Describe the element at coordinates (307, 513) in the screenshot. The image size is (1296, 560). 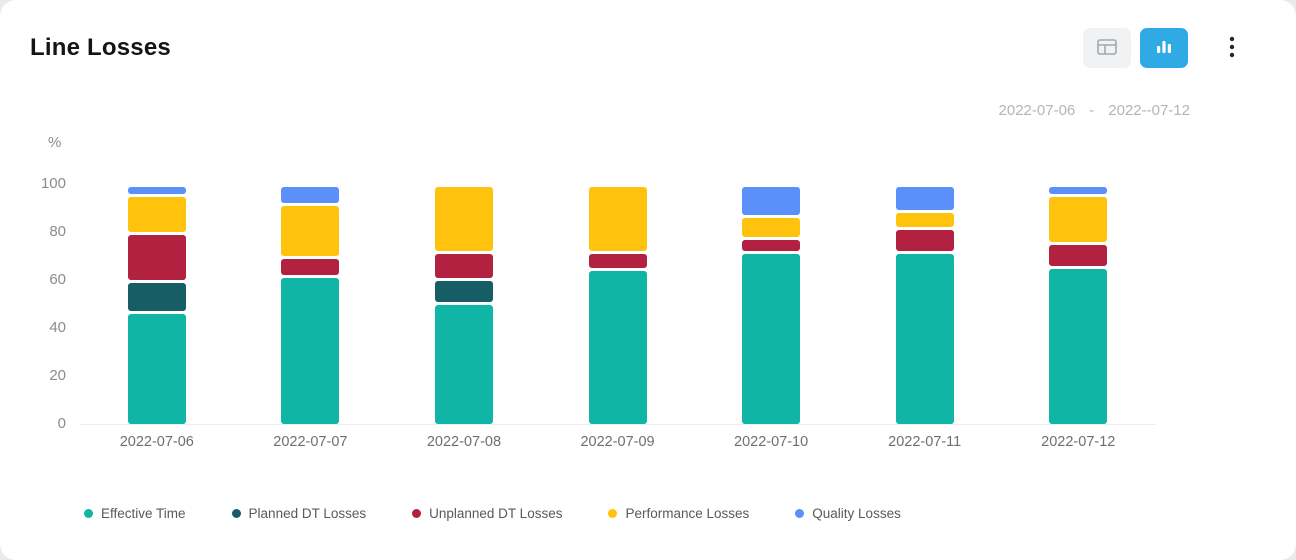
I see `legend-label: Planned DT Losses` at that location.